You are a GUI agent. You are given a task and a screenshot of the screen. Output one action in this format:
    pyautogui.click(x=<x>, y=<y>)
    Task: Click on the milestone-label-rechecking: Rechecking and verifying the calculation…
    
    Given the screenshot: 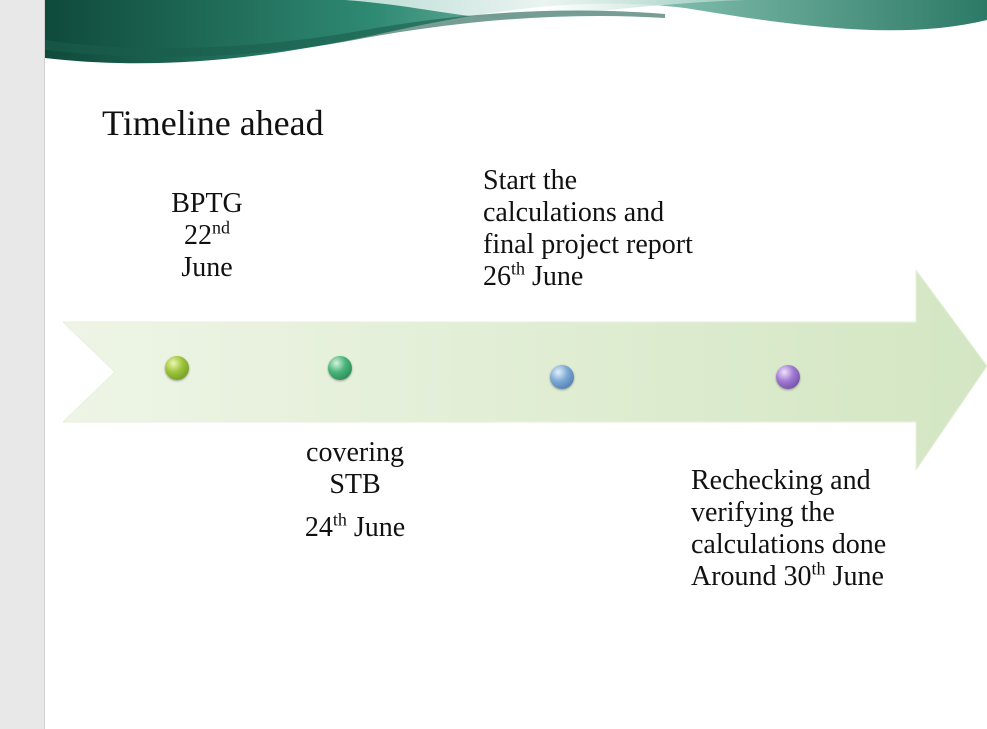 What is the action you would take?
    pyautogui.click(x=789, y=528)
    